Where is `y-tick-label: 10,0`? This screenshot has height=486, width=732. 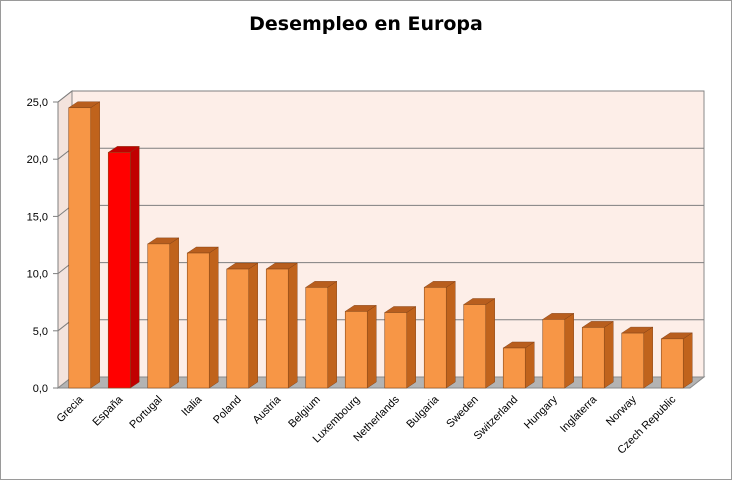 y-tick-label: 10,0 is located at coordinates (37, 275).